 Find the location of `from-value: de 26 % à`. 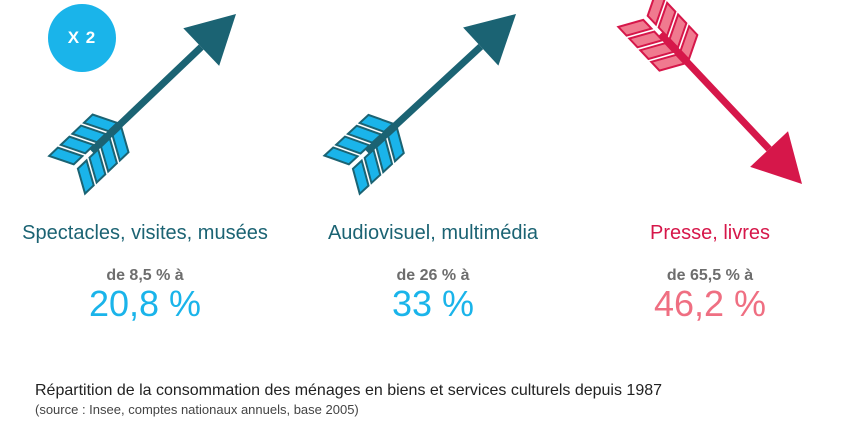

from-value: de 26 % à is located at coordinates (433, 275).